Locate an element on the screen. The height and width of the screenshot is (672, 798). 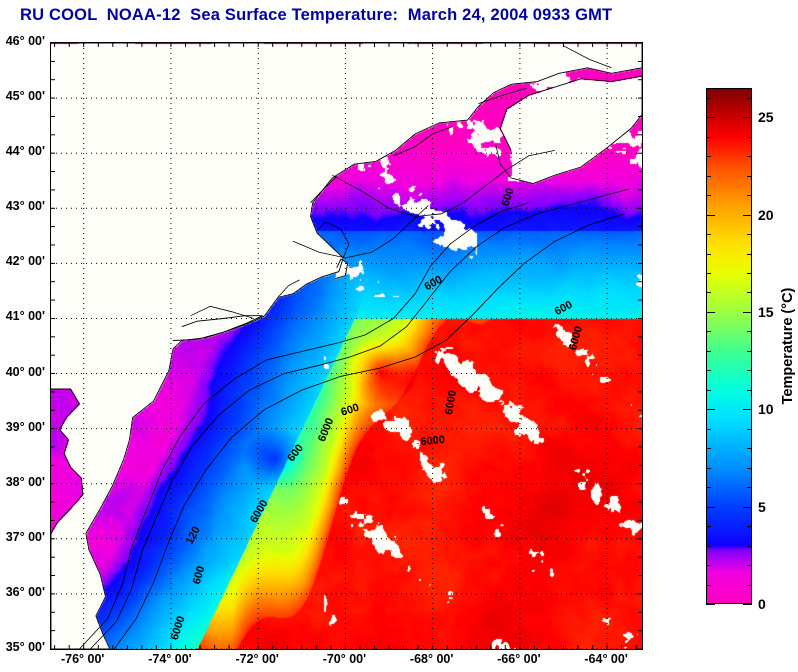
y-tick-label: 42° 00' is located at coordinates (25, 261).